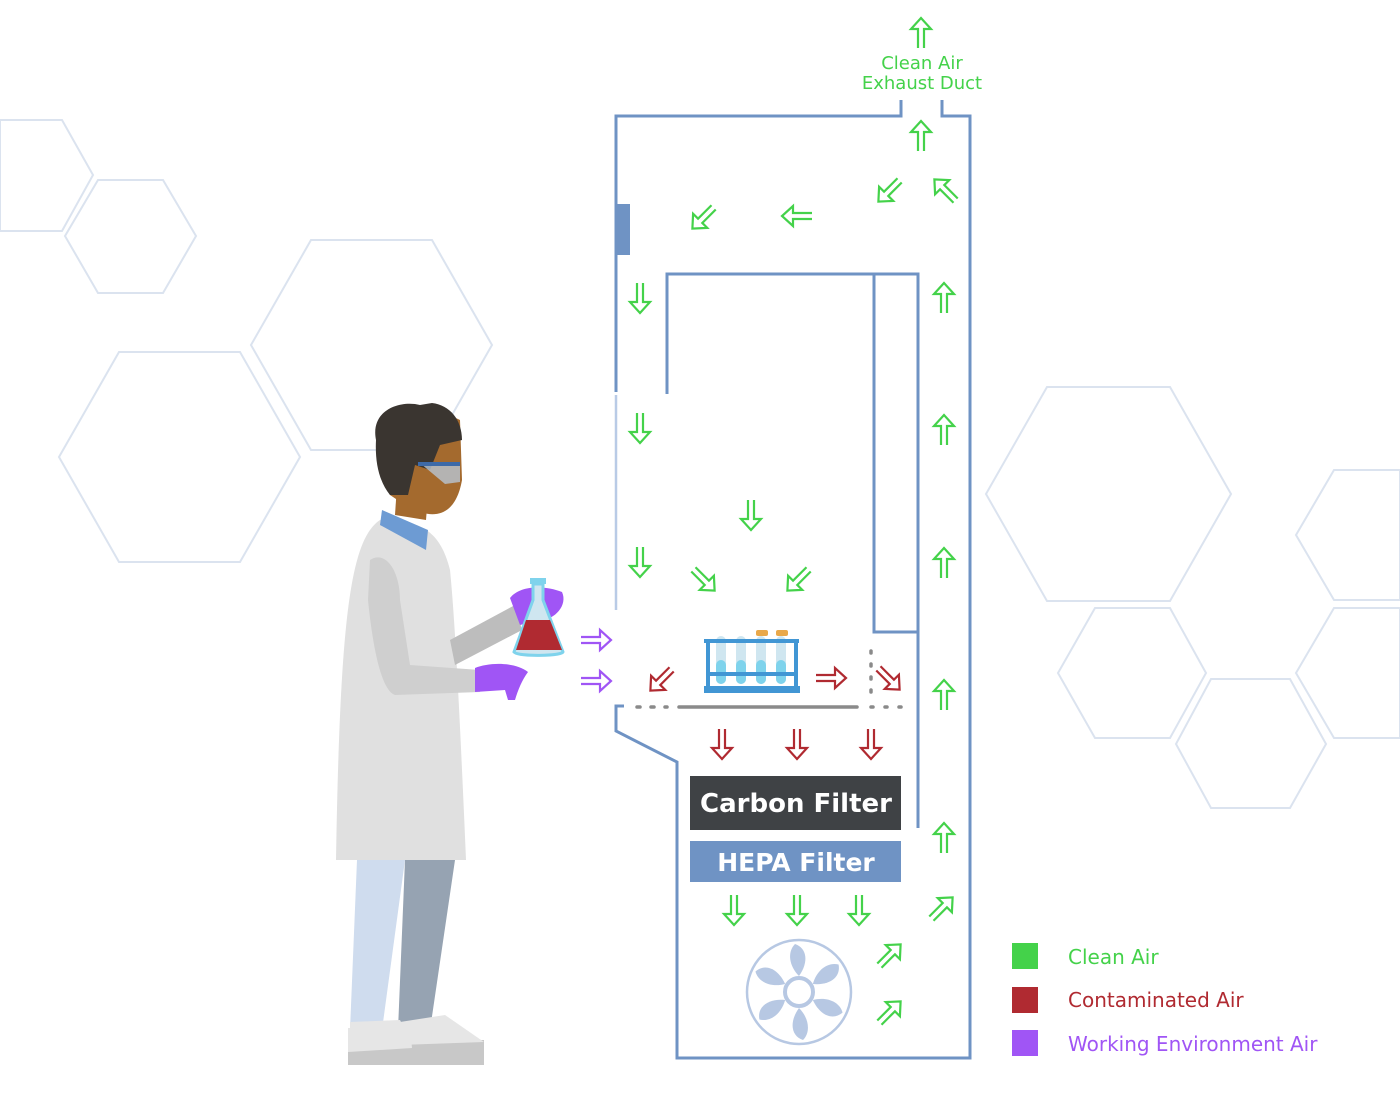 The image size is (1400, 1100). Describe the element at coordinates (799, 992) in the screenshot. I see `fan-icon` at that location.